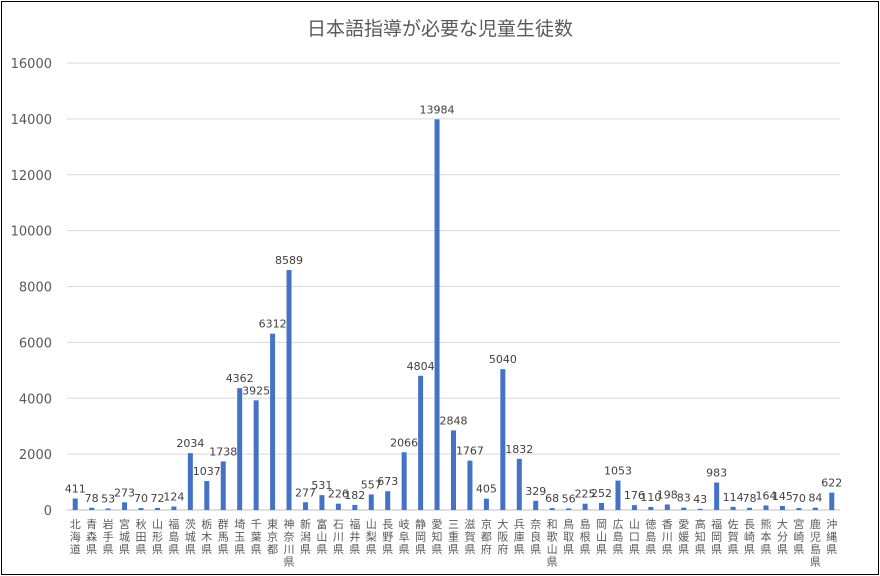 The image size is (880, 576). I want to click on x-tick-label: 岩手県, so click(108, 536).